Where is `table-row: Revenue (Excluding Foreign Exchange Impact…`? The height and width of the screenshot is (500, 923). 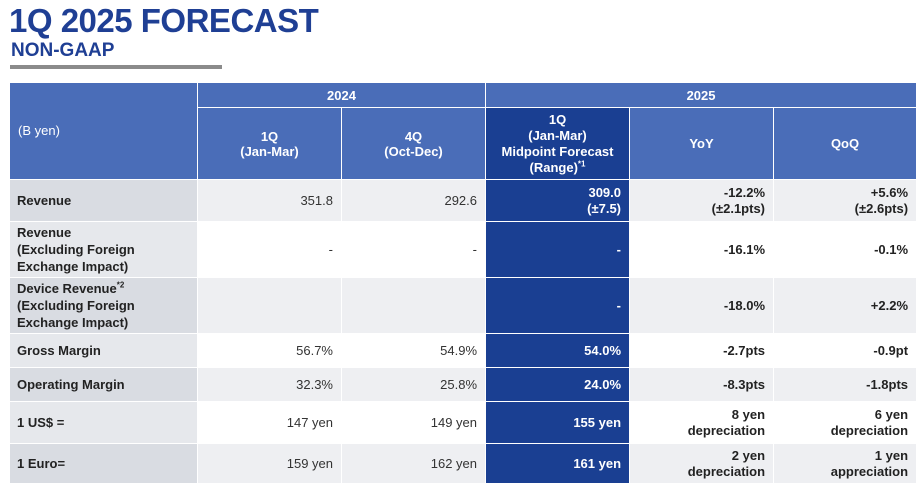 table-row: Revenue (Excluding Foreign Exchange Impact… is located at coordinates (463, 249).